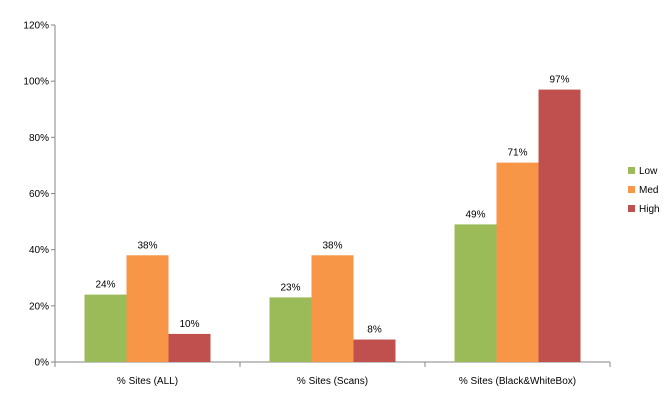 The image size is (672, 405). I want to click on data-label: 24%, so click(105, 285).